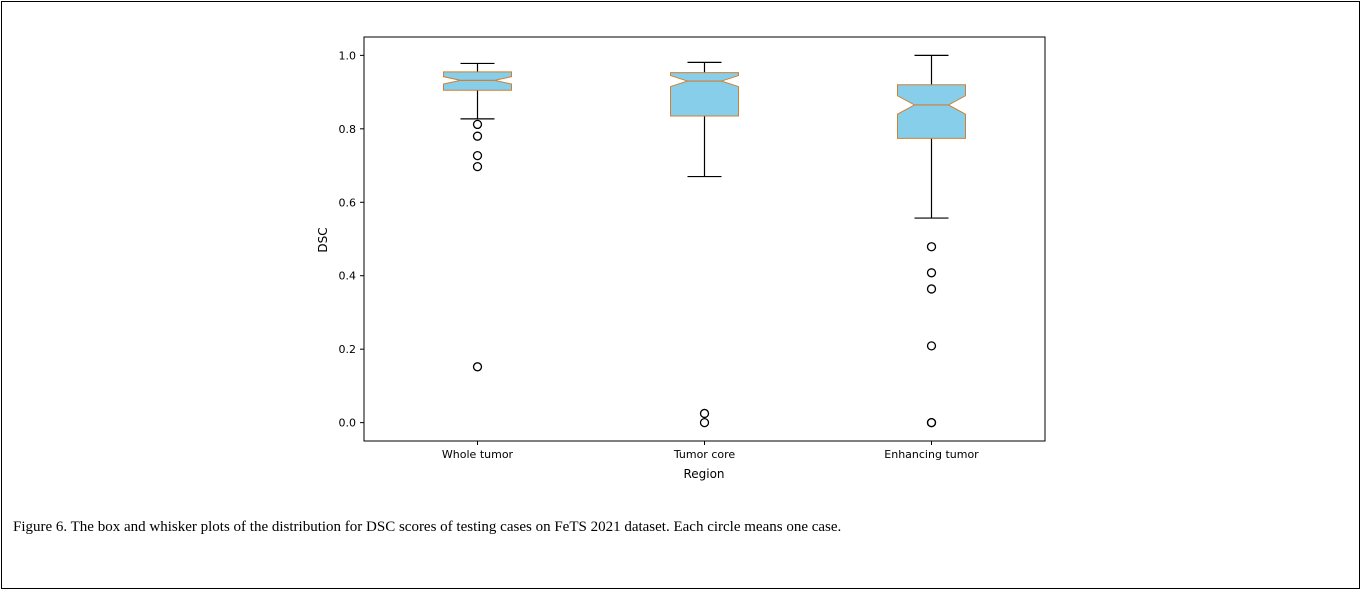  I want to click on y-tick-label: 0.0, so click(348, 423).